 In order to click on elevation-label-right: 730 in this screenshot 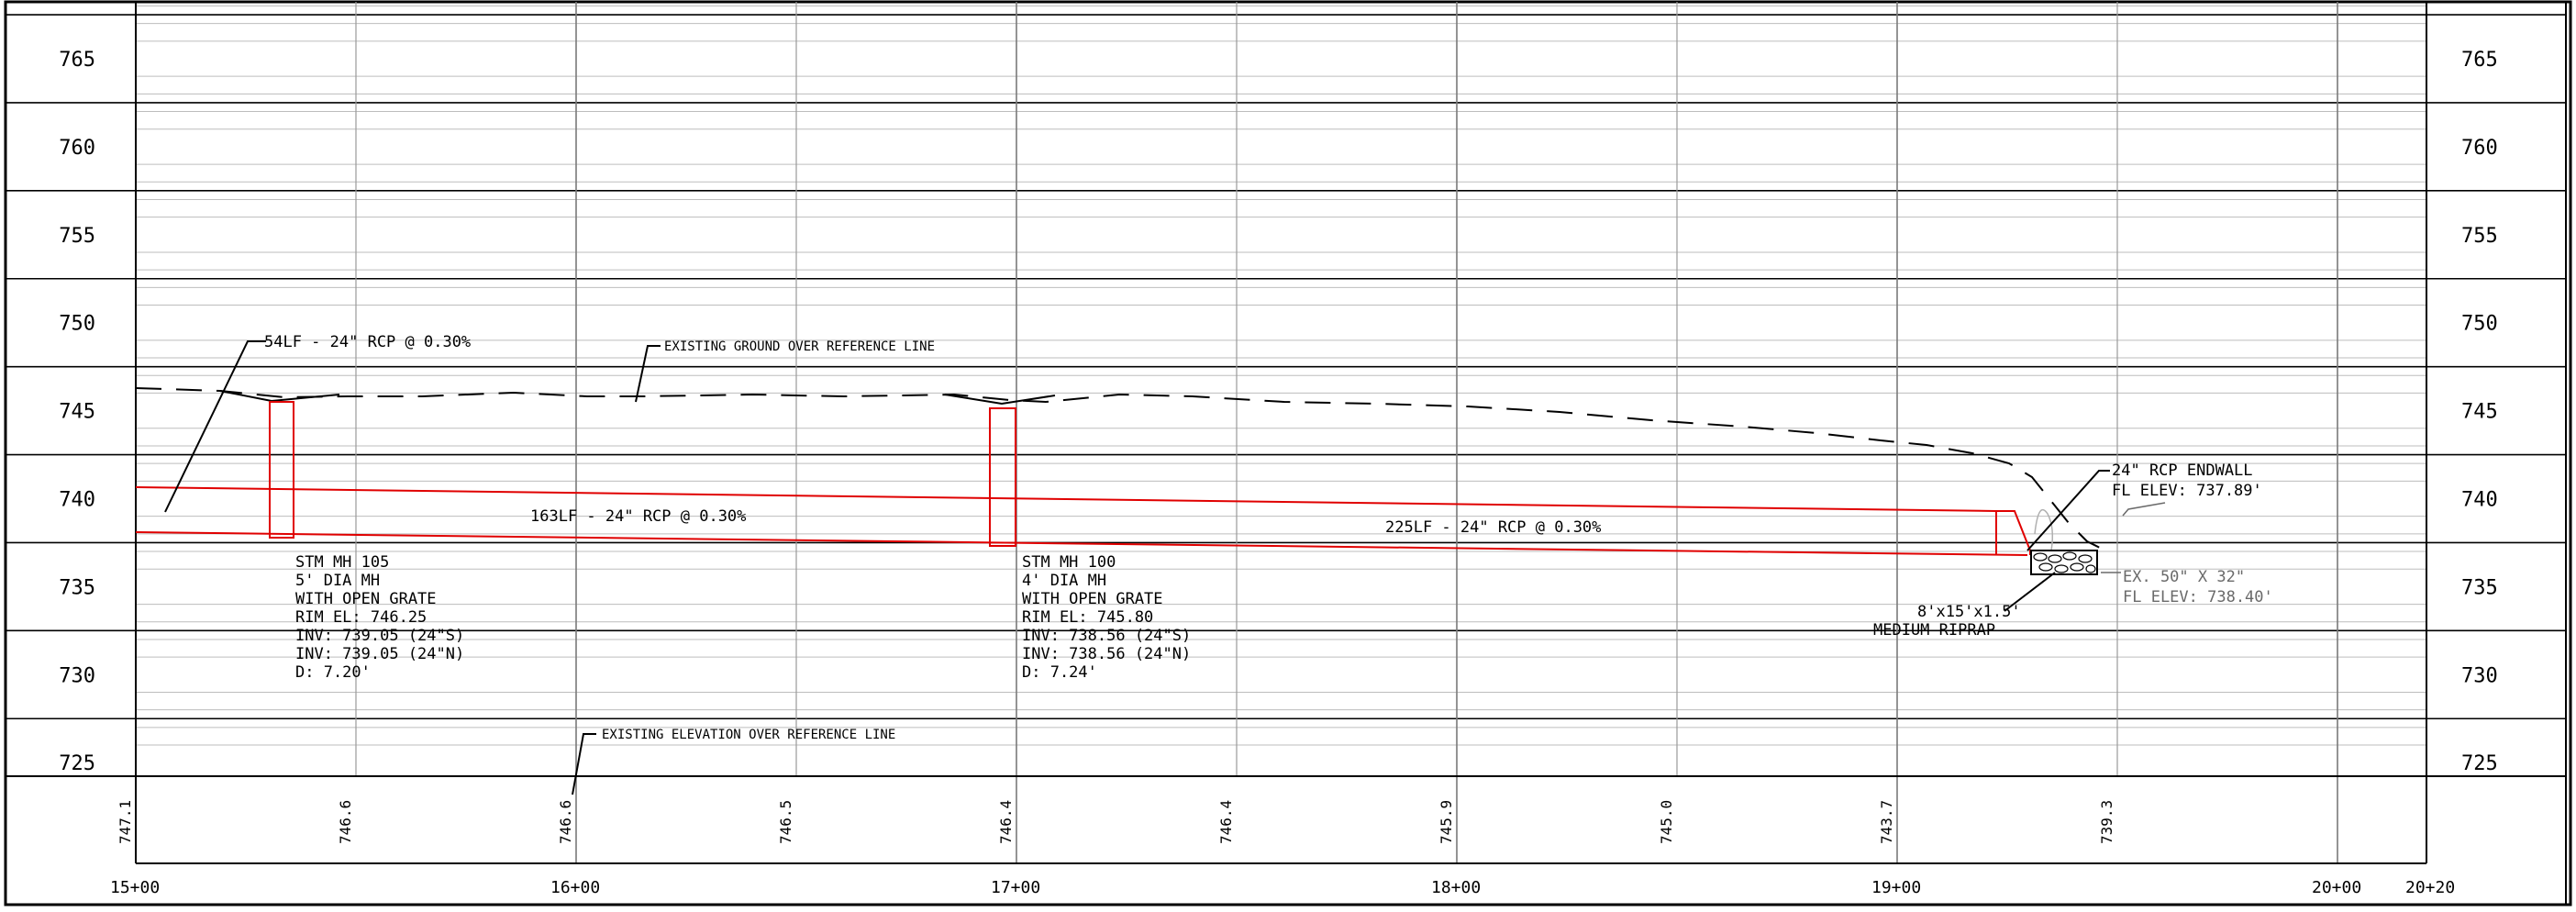, I will do `click(2479, 675)`.